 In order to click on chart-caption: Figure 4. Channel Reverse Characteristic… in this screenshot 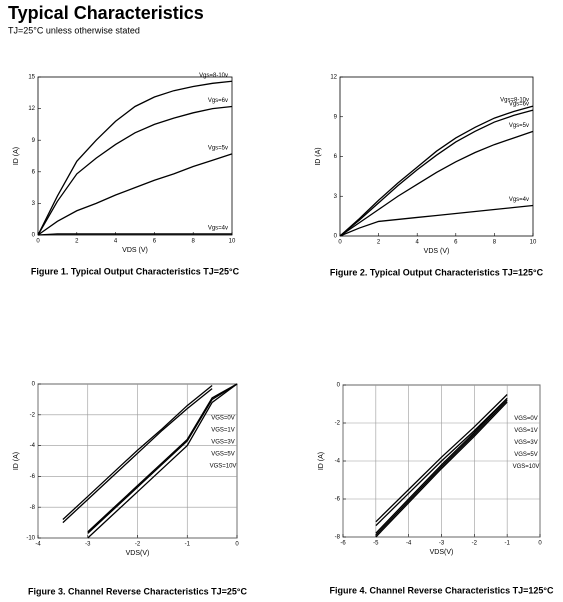, I will do `click(442, 590)`.